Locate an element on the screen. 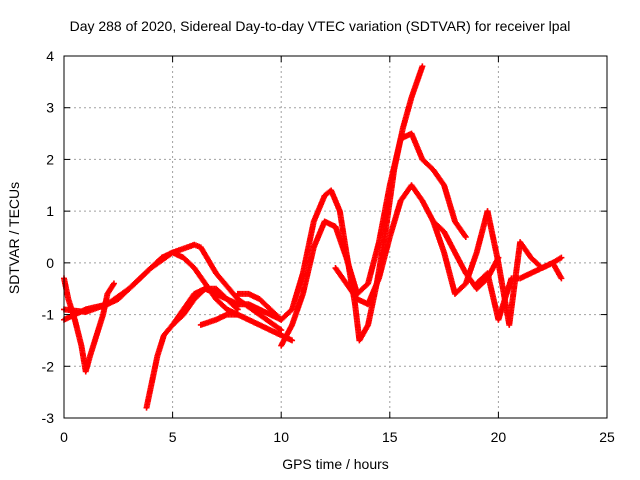 This screenshot has height=480, width=640. series-arc8 is located at coordinates (373, 239).